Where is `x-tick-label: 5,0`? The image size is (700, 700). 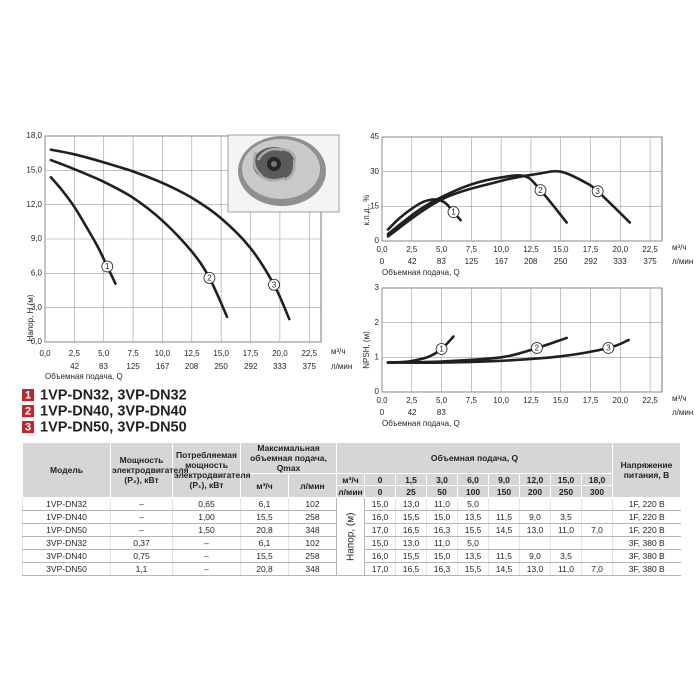 x-tick-label: 5,0 is located at coordinates (442, 400).